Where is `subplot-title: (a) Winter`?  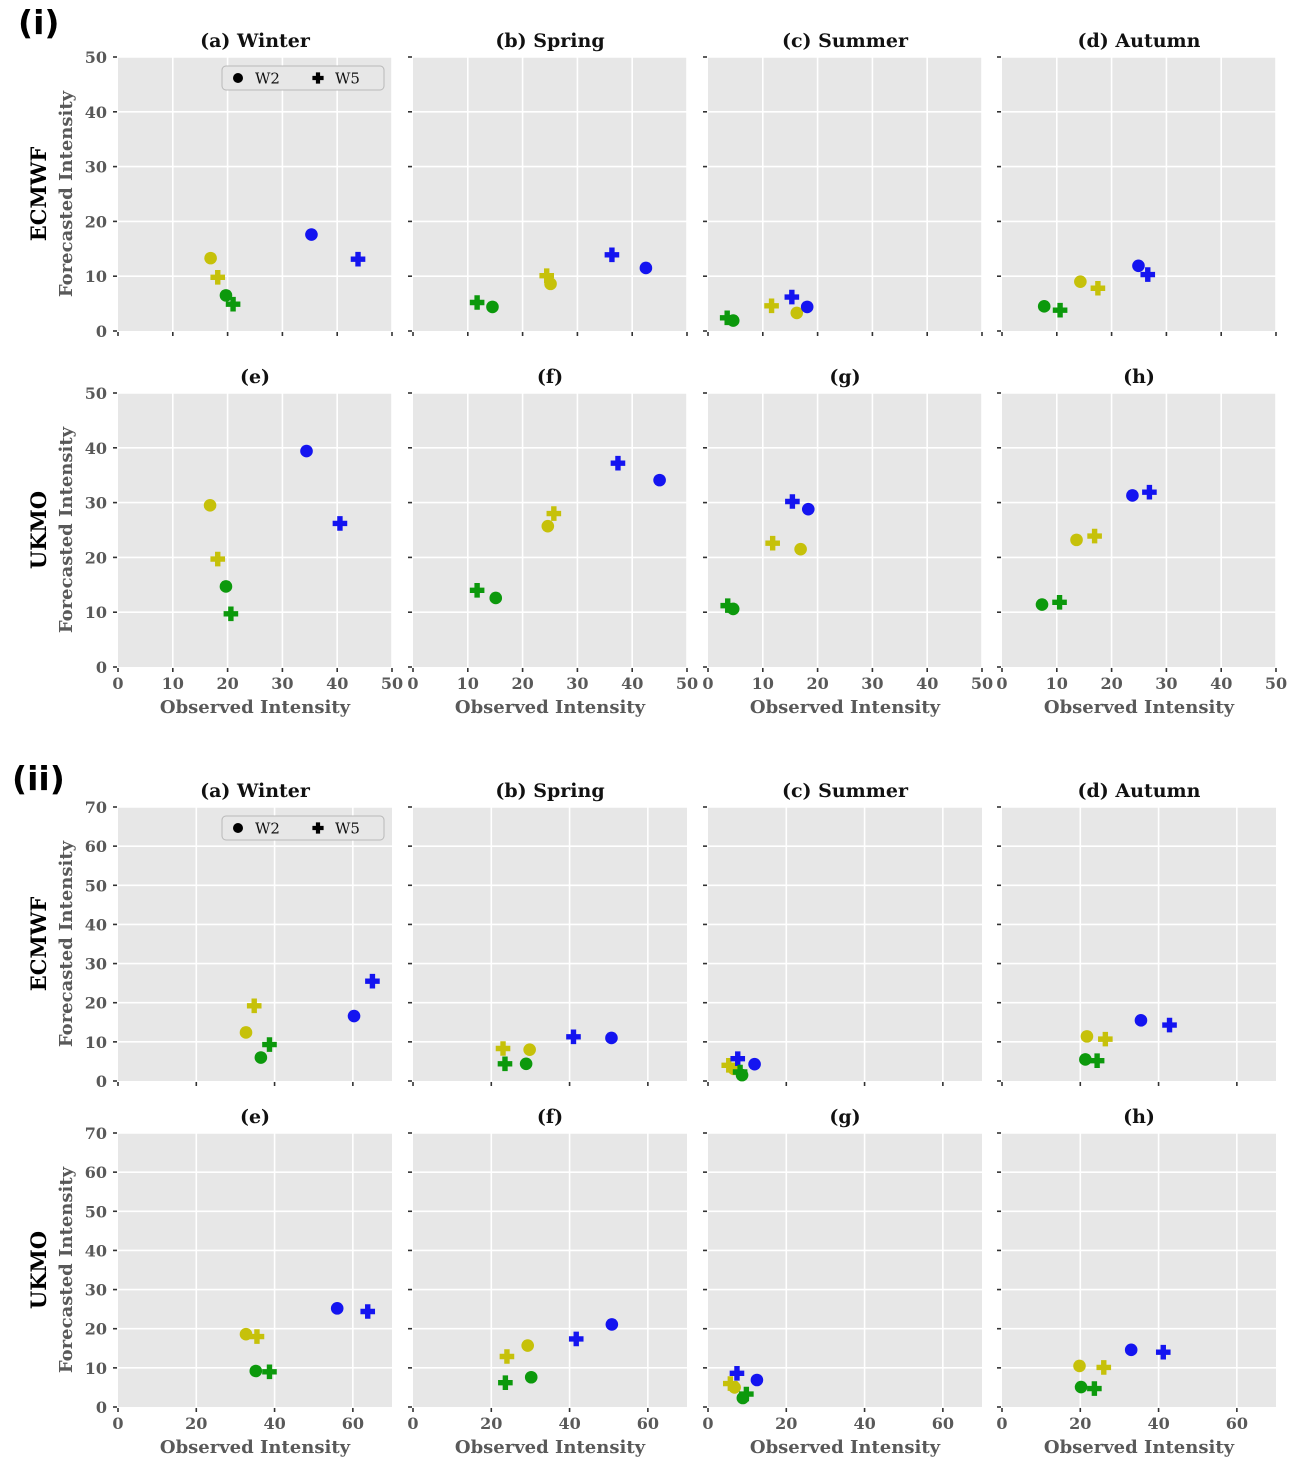
subplot-title: (a) Winter is located at coordinates (255, 41).